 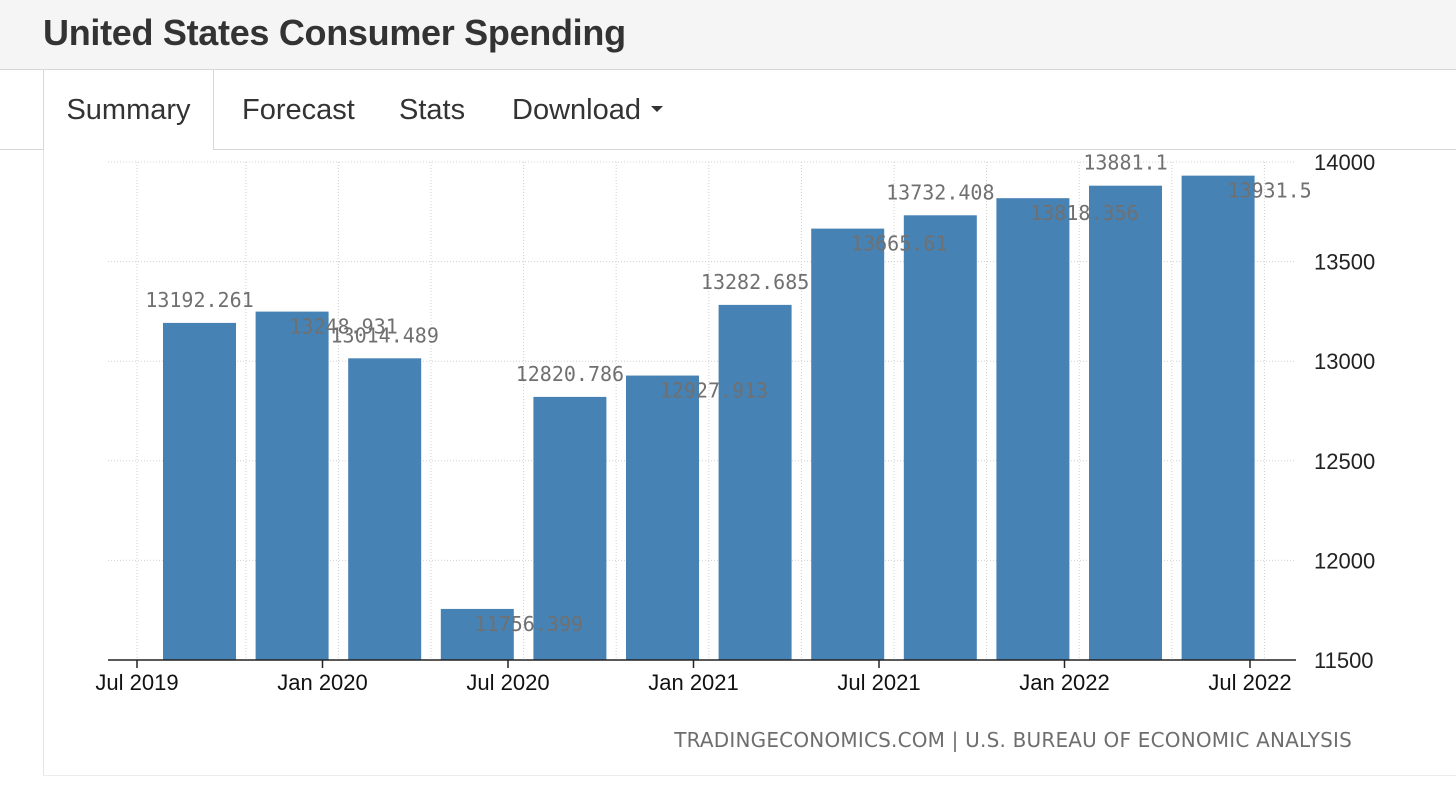 What do you see at coordinates (878, 682) in the screenshot?
I see `x-tick-label: Jul 2021` at bounding box center [878, 682].